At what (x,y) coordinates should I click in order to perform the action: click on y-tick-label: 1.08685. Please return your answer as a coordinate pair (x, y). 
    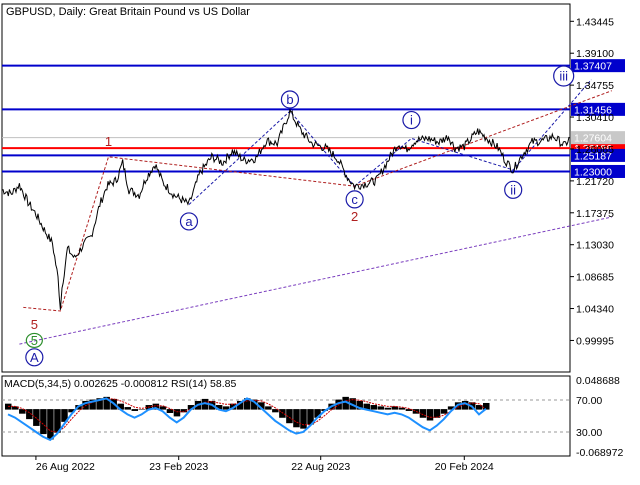
    Looking at the image, I should click on (595, 278).